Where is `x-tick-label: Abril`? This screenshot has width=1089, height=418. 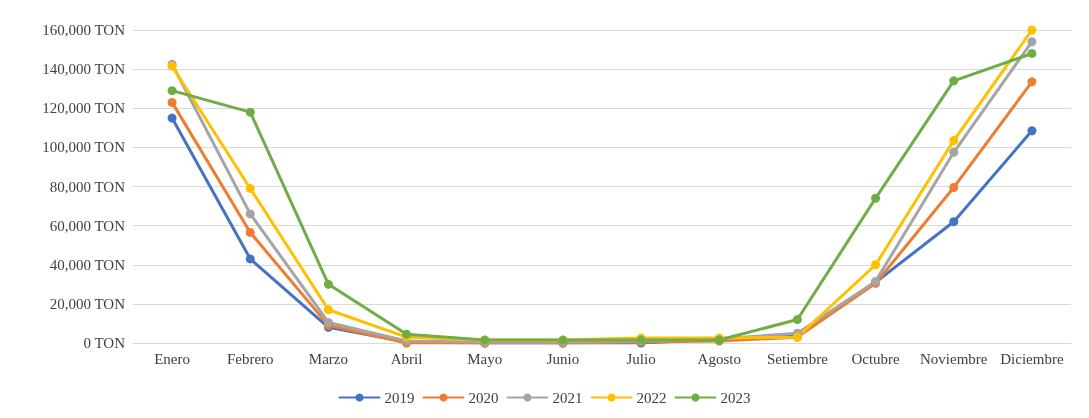
x-tick-label: Abril is located at coordinates (406, 358).